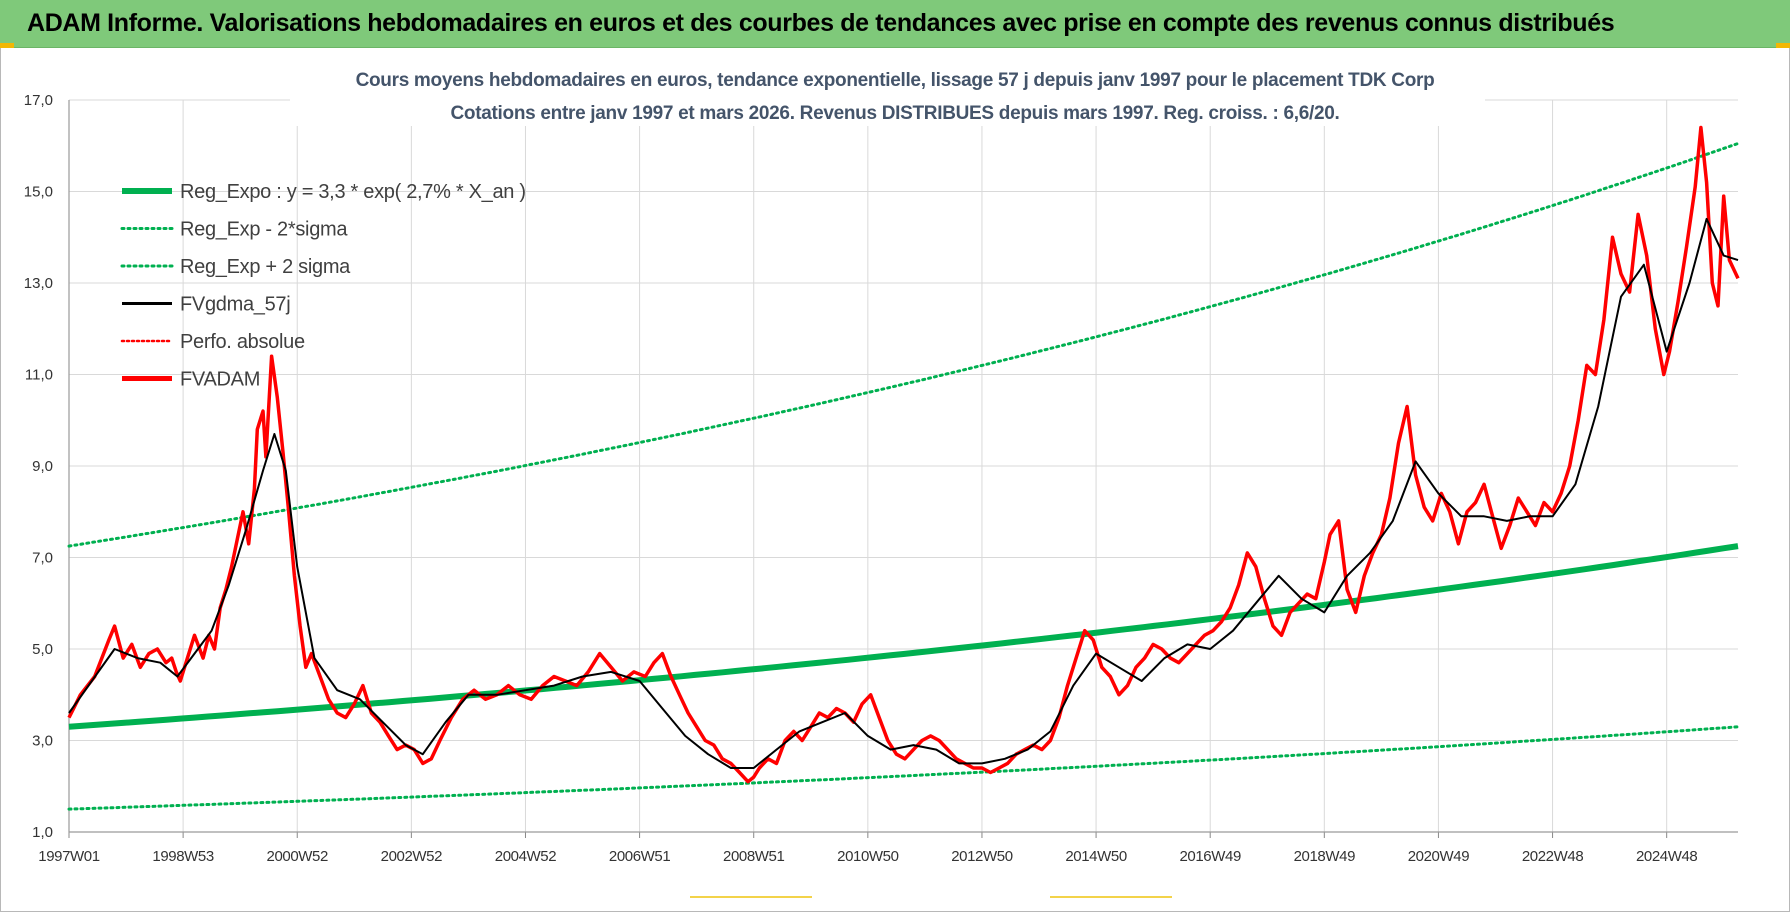  I want to click on x-tick-label: 2002W52, so click(411, 856).